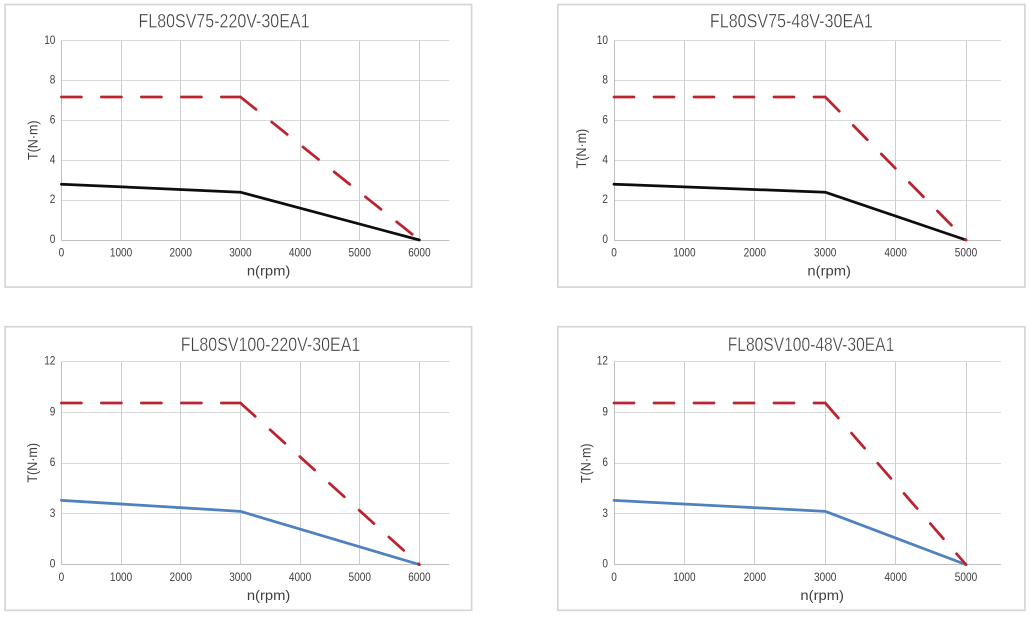 Image resolution: width=1031 pixels, height=617 pixels. What do you see at coordinates (271, 345) in the screenshot?
I see `svg-text: FL80SV100-220V-30EA1` at bounding box center [271, 345].